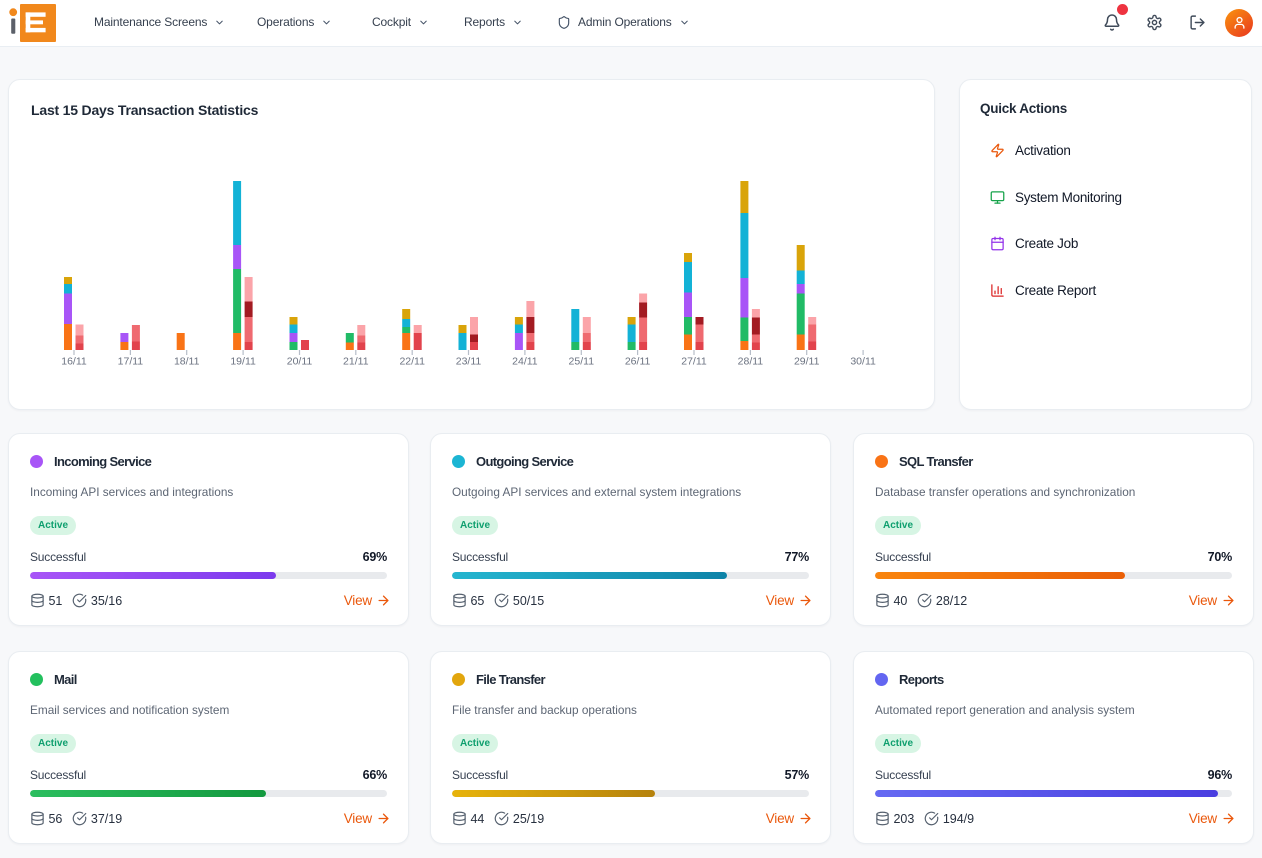 The image size is (1262, 858). I want to click on svg-text: 20/11, so click(300, 362).